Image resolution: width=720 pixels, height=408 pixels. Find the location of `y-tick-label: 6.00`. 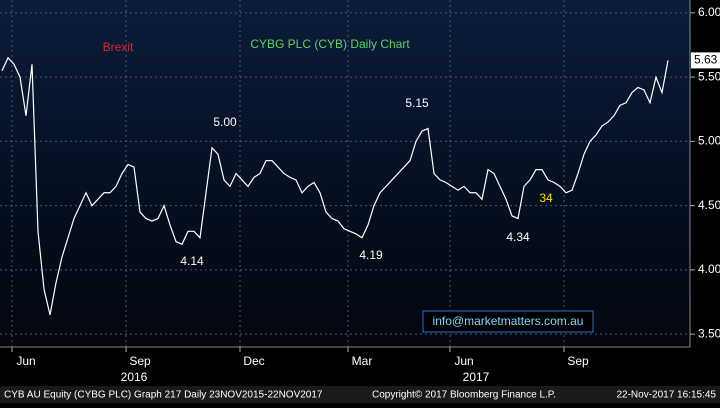

y-tick-label: 6.00 is located at coordinates (709, 12).